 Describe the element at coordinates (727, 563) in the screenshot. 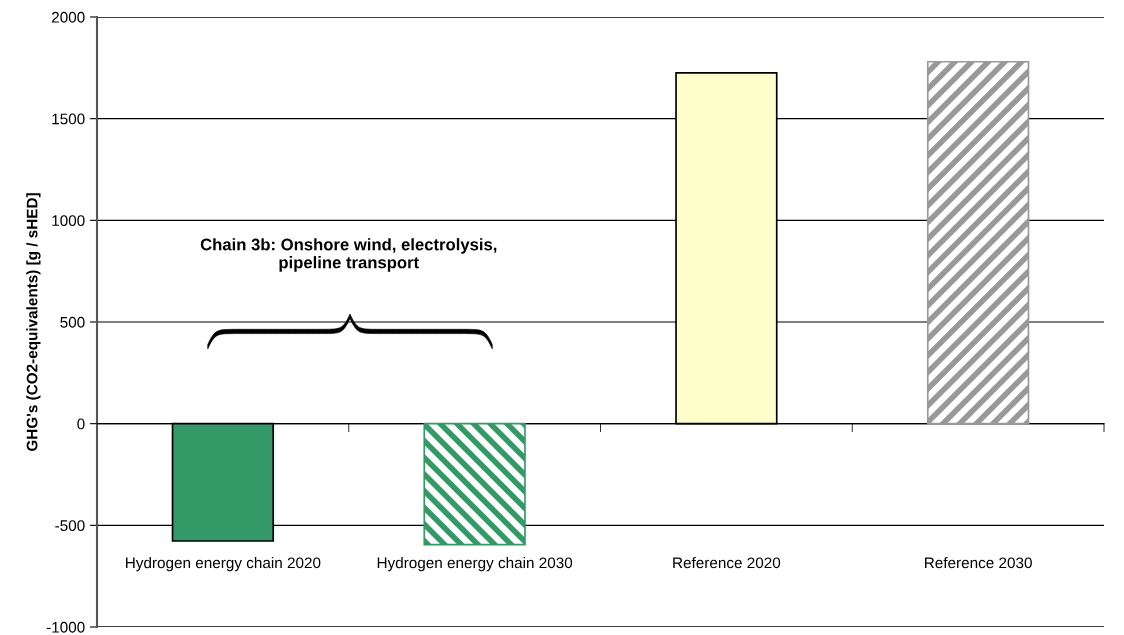

I see `x-tick-label: Reference 2020` at that location.